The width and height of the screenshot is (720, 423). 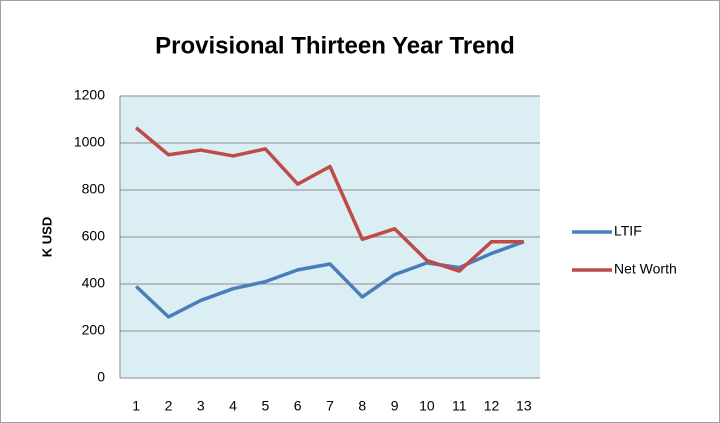 What do you see at coordinates (362, 406) in the screenshot?
I see `x-tick-label: 8` at bounding box center [362, 406].